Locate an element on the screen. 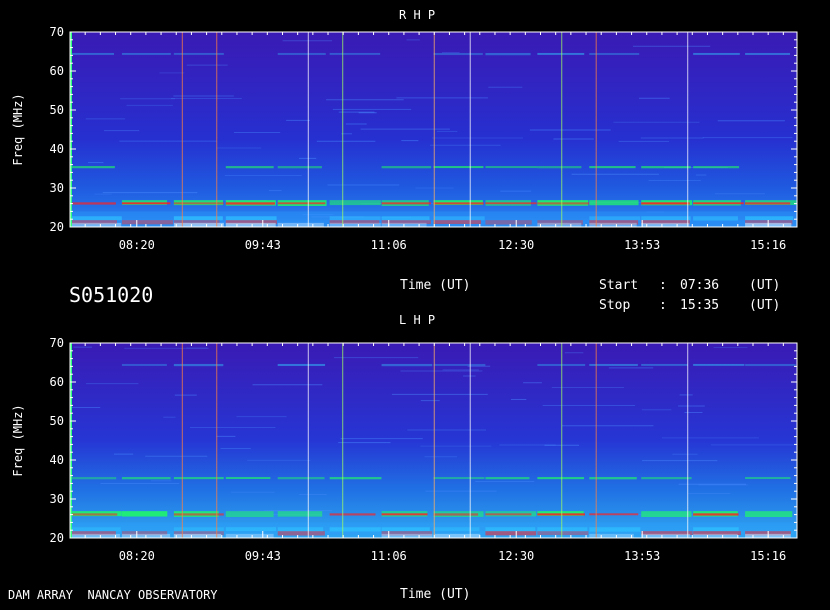 This screenshot has height=610, width=830. rhp-y-tick-label: 60 is located at coordinates (57, 71).